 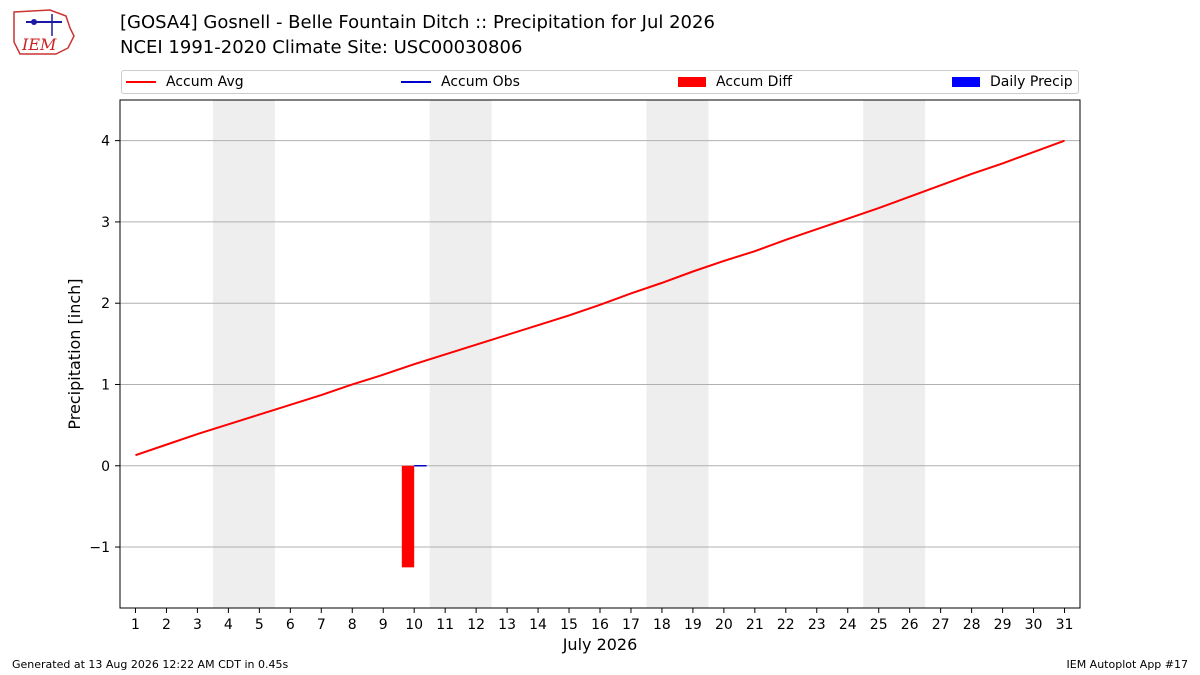 I want to click on x-tick-label-5: 6, so click(x=290, y=625).